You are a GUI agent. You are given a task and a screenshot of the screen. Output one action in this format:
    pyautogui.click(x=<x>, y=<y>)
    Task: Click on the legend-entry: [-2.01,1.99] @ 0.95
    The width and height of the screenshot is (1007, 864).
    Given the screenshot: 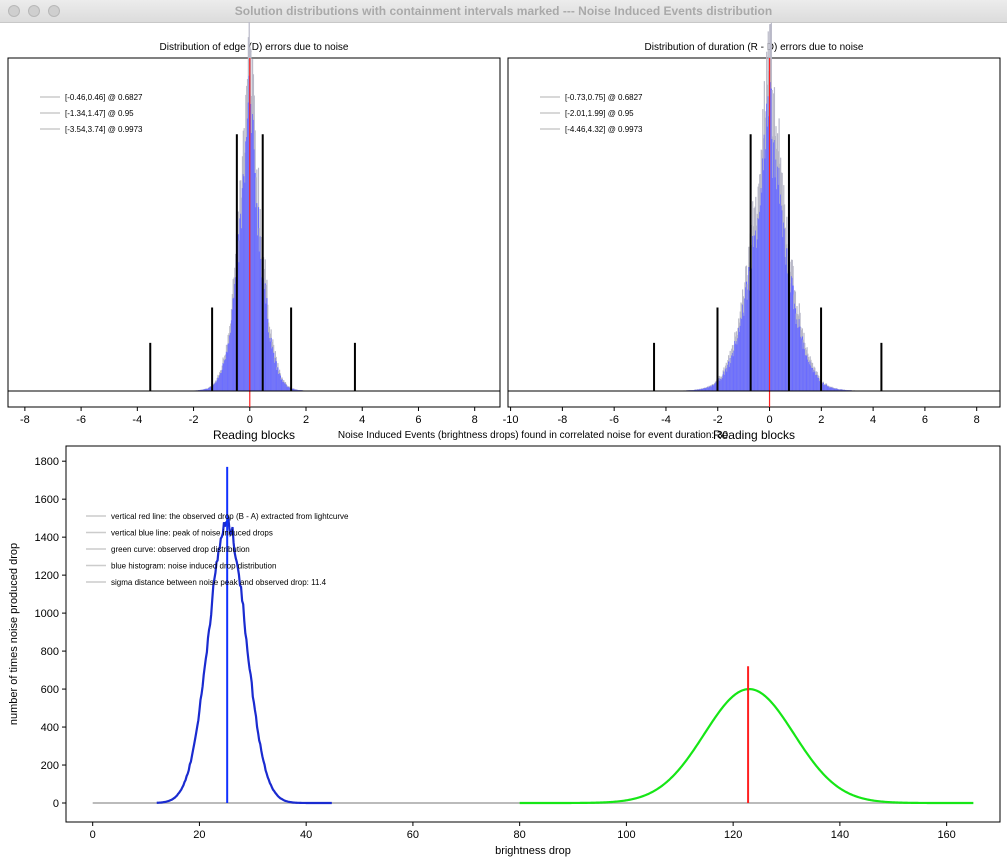 What is the action you would take?
    pyautogui.click(x=599, y=113)
    